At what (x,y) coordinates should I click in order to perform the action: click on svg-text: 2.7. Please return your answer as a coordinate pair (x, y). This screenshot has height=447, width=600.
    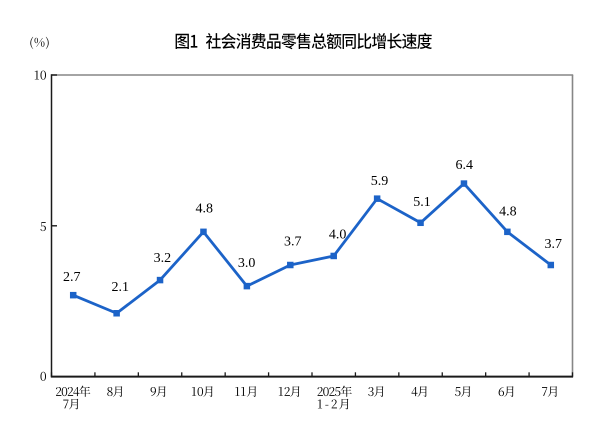
    Looking at the image, I should click on (72, 277).